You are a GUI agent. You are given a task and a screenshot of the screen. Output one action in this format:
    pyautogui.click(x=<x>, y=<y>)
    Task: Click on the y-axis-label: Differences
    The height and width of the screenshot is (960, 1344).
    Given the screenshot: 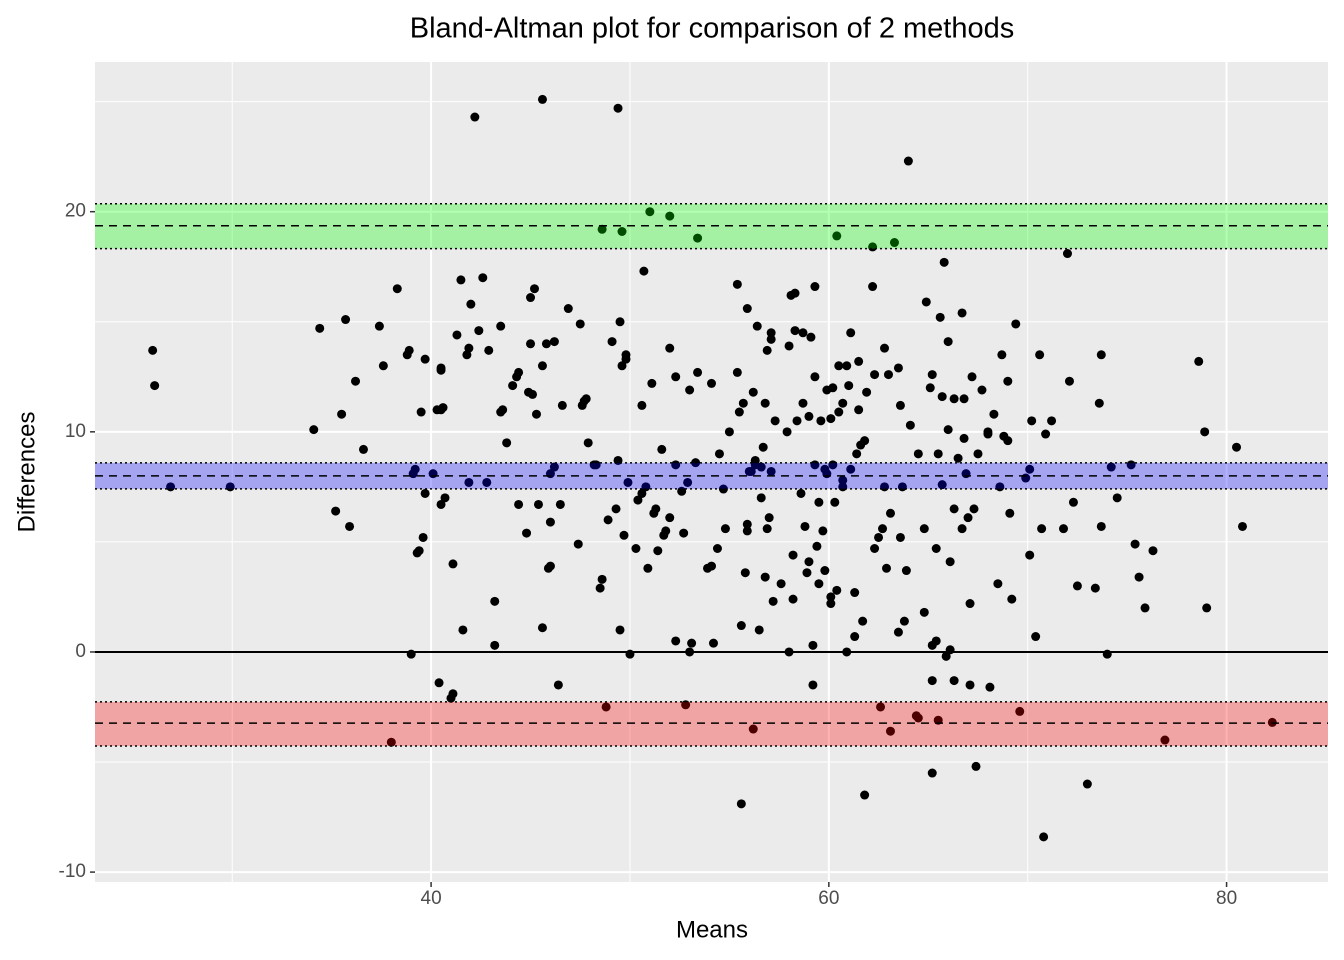 What is the action you would take?
    pyautogui.click(x=26, y=472)
    